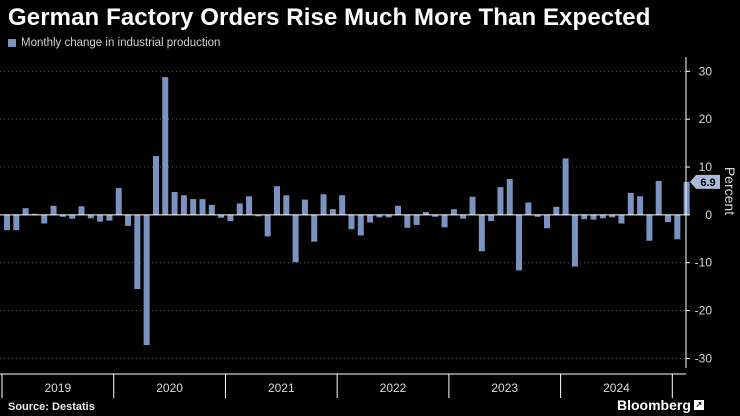 The width and height of the screenshot is (740, 416). What do you see at coordinates (51, 407) in the screenshot?
I see `source-note: Source: Destatis` at bounding box center [51, 407].